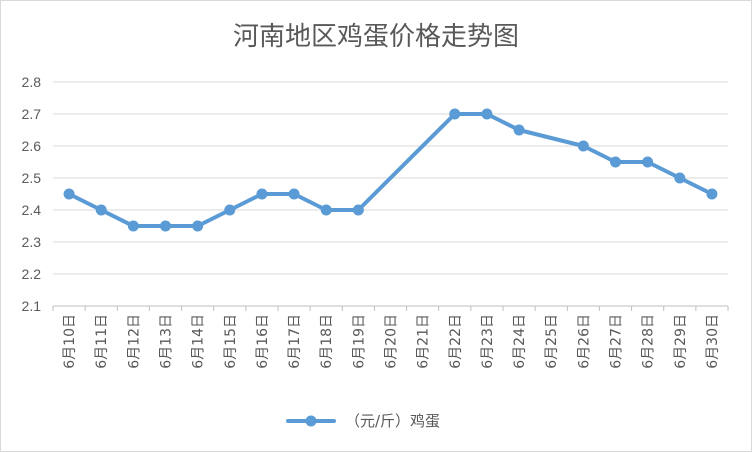  What do you see at coordinates (376, 37) in the screenshot?
I see `chart-title: 河南地区鸡蛋价格走势图` at bounding box center [376, 37].